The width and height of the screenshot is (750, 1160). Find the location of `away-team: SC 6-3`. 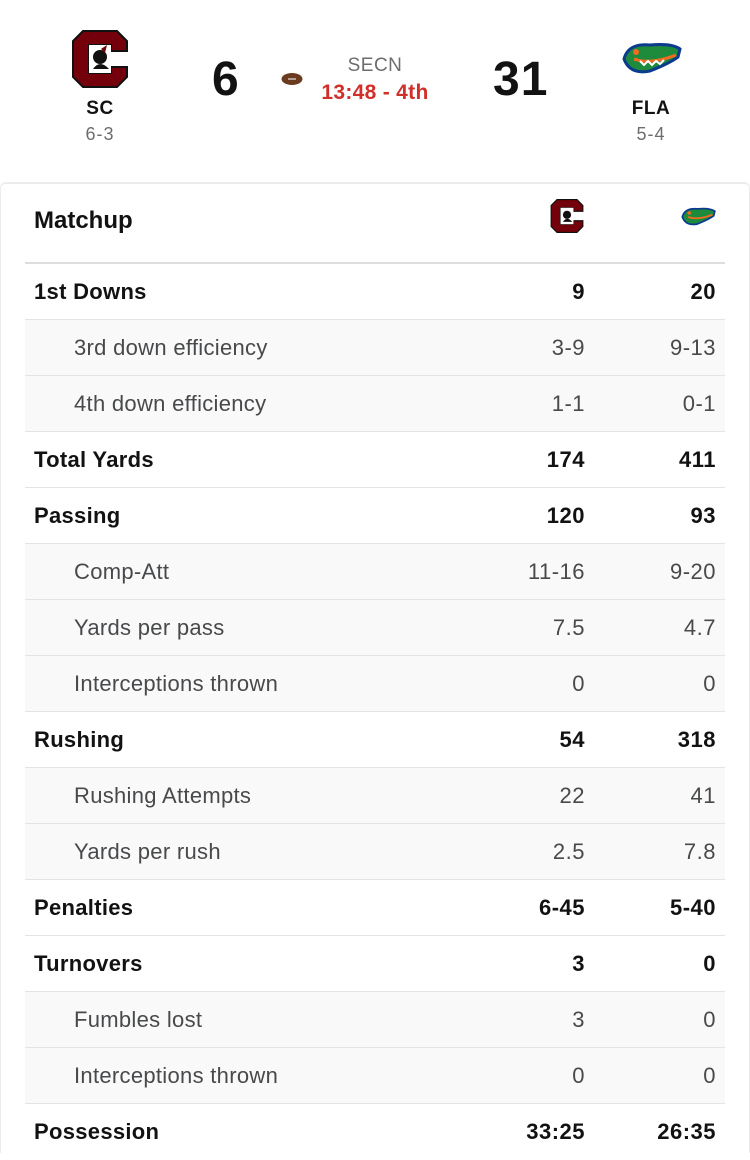

away-team: SC 6-3 is located at coordinates (100, 85).